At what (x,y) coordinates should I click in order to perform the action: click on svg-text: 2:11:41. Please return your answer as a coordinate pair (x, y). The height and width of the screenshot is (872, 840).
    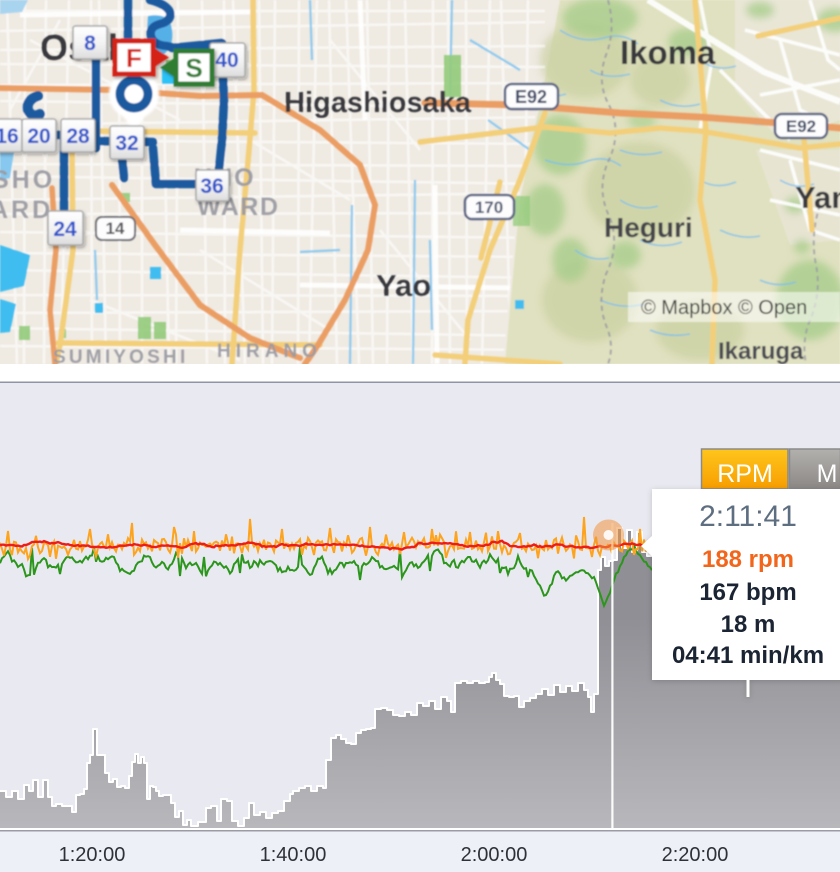
    Looking at the image, I should click on (748, 516).